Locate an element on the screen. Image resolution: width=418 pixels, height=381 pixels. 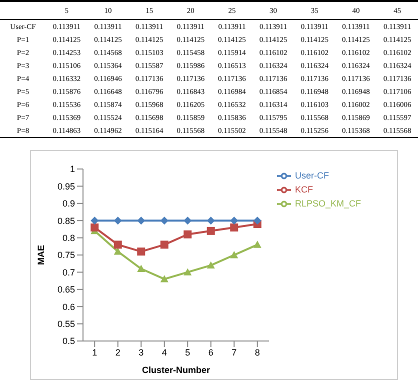
y-tick-label: 0.7 is located at coordinates (68, 272).